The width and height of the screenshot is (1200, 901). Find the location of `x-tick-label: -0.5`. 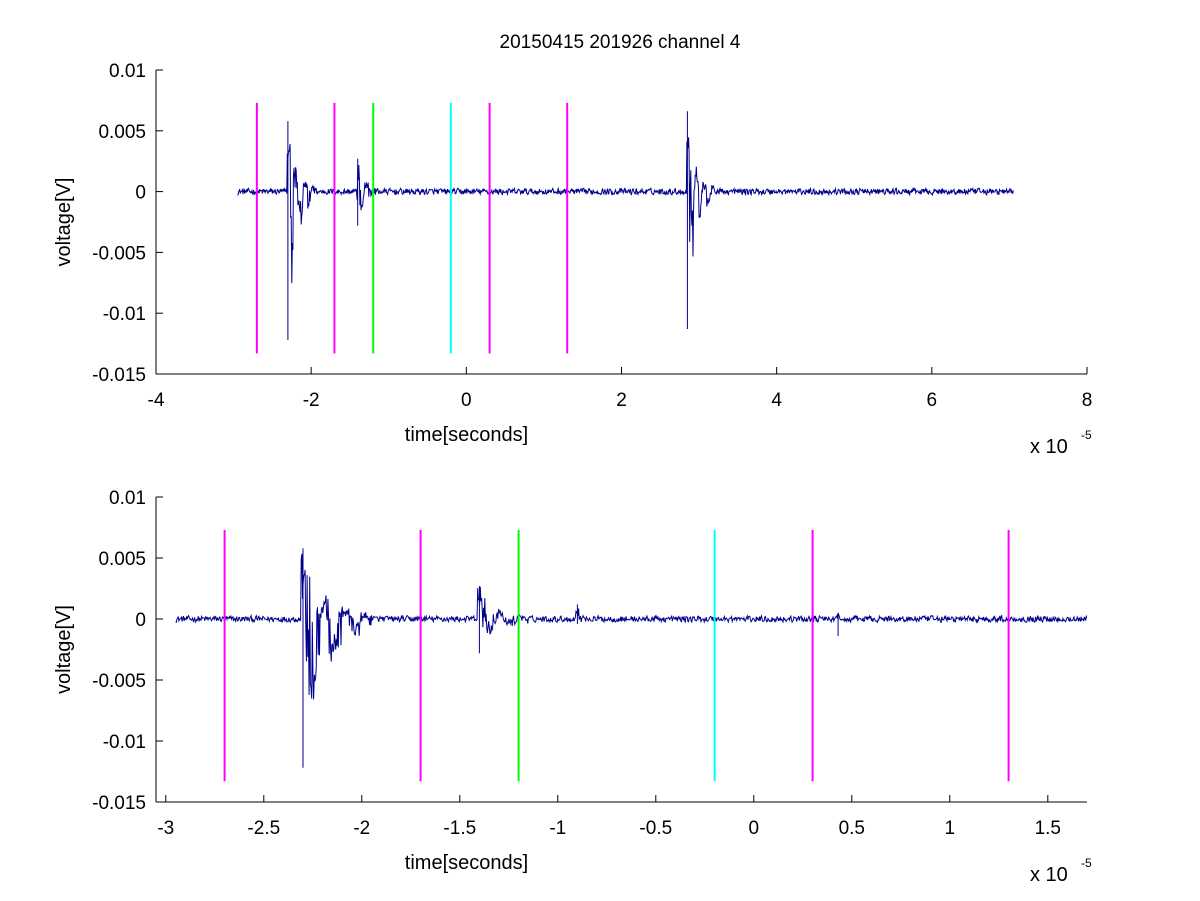

x-tick-label: -0.5 is located at coordinates (655, 828).